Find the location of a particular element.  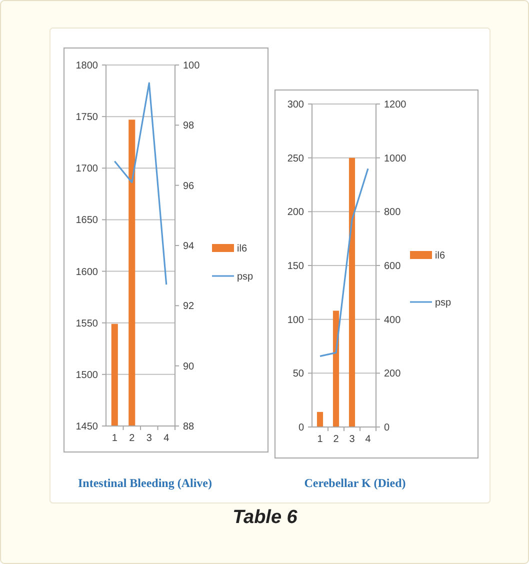

y2-tick-label: 0 is located at coordinates (387, 428).